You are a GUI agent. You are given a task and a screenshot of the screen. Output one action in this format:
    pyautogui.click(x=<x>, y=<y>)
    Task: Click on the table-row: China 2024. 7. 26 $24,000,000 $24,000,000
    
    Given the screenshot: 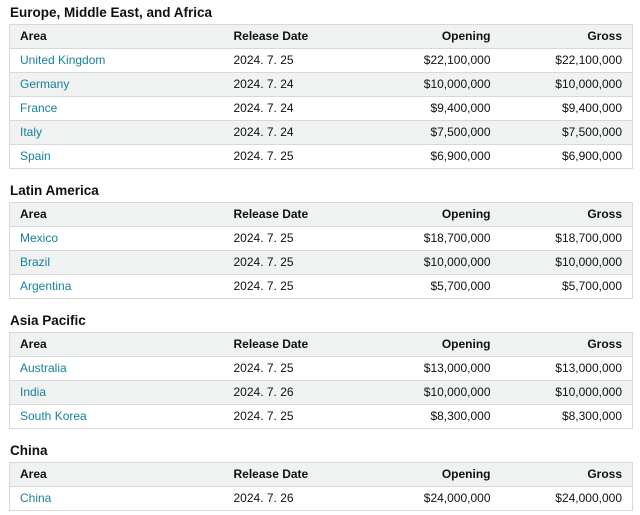 What is the action you would take?
    pyautogui.click(x=321, y=498)
    